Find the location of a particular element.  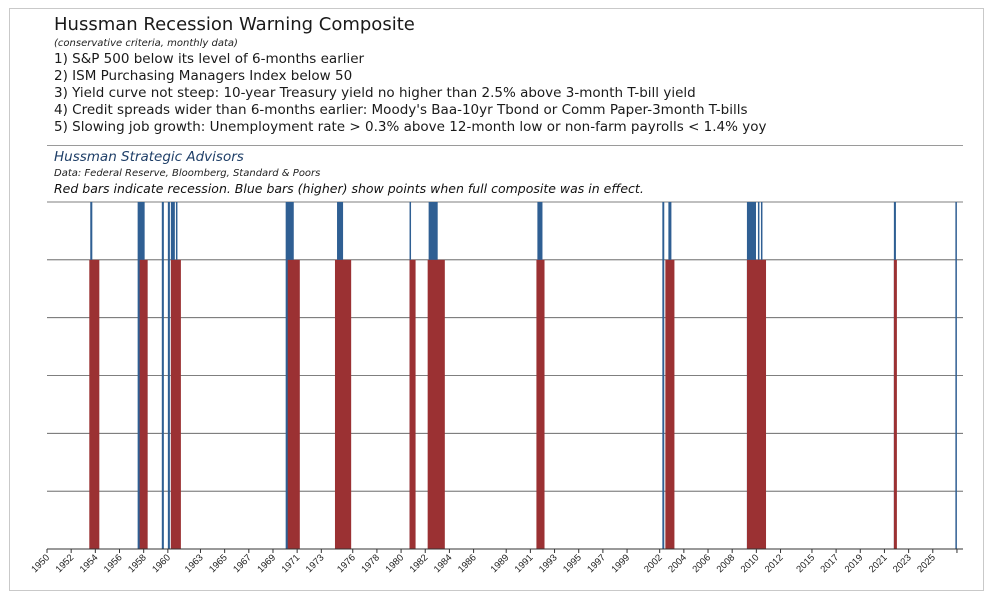

x-tick-label: 1991 is located at coordinates (524, 563).